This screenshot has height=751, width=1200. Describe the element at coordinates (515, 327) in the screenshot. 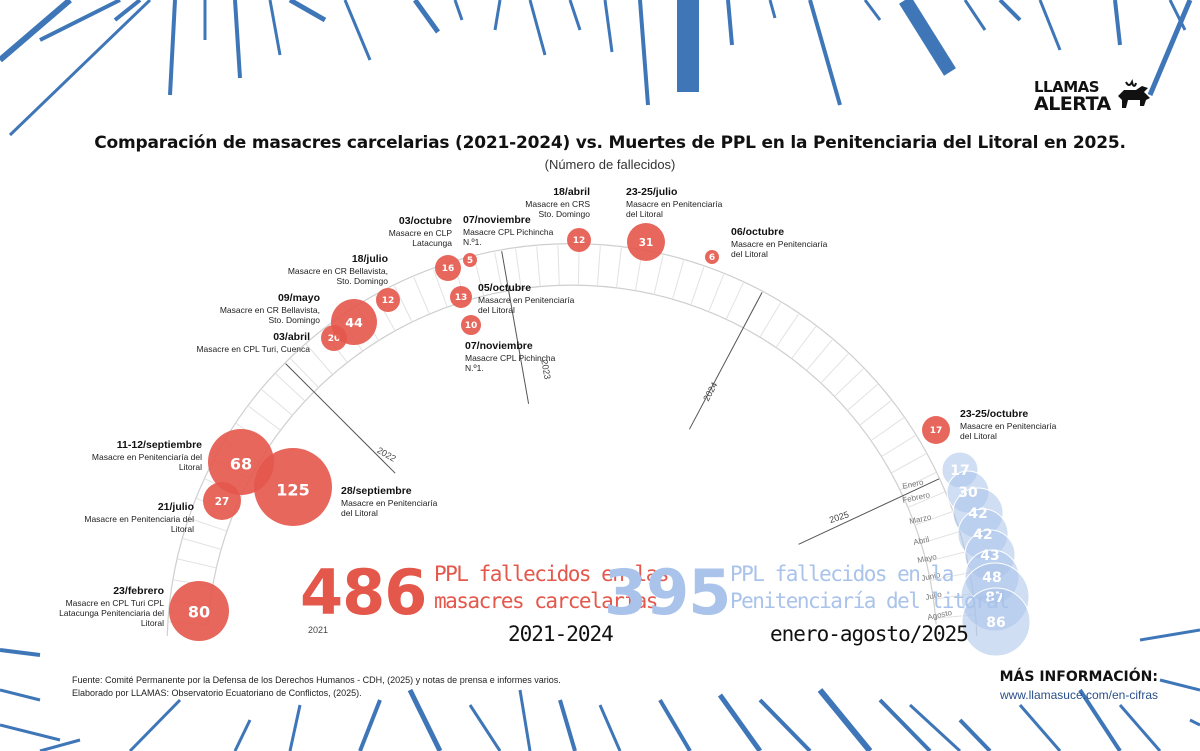

I see `year-separator-2023` at that location.